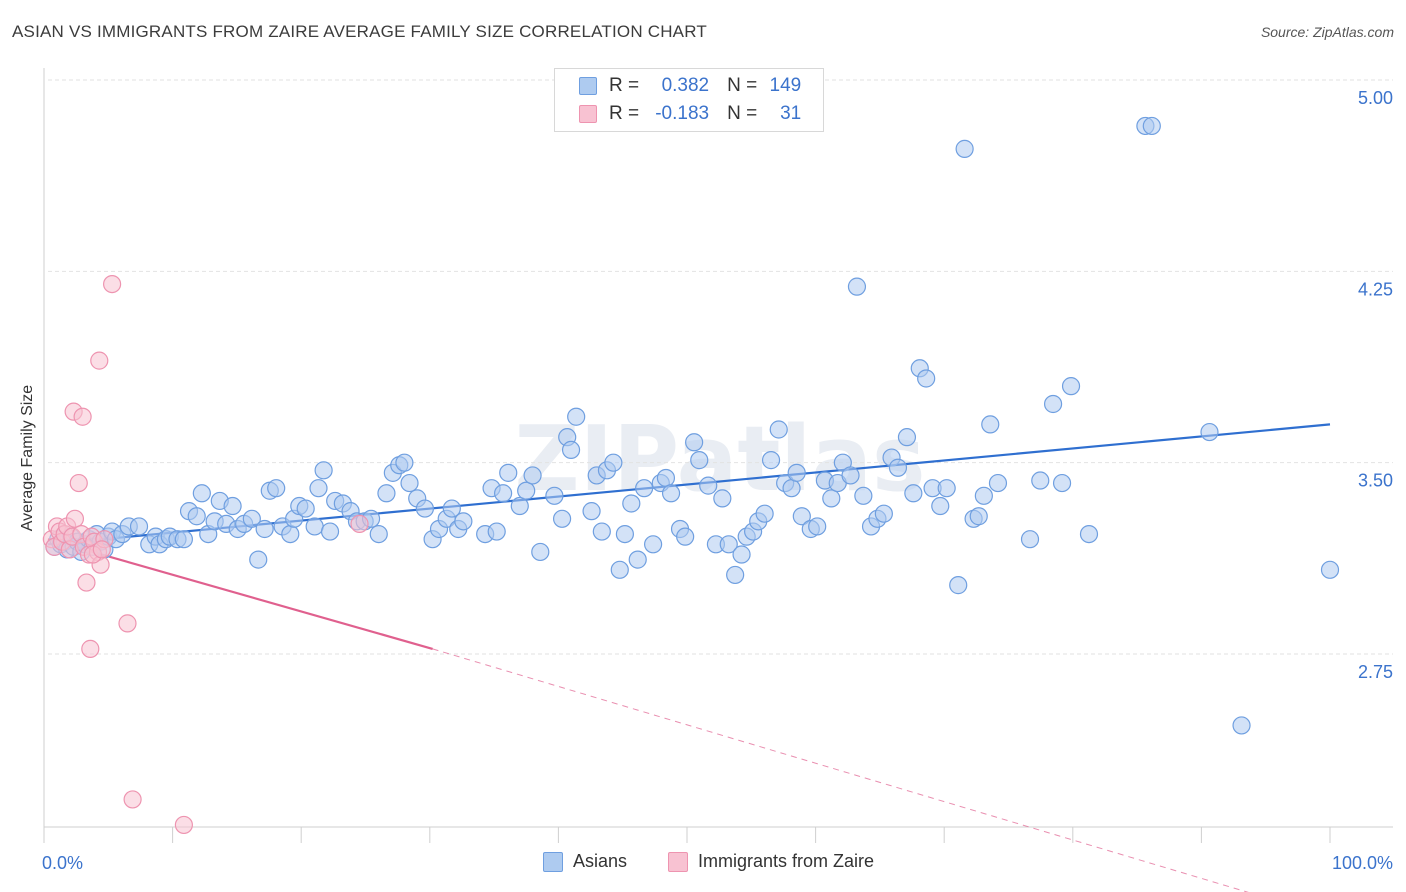 Image resolution: width=1406 pixels, height=892 pixels. I want to click on zaire-swatch, so click(588, 114).